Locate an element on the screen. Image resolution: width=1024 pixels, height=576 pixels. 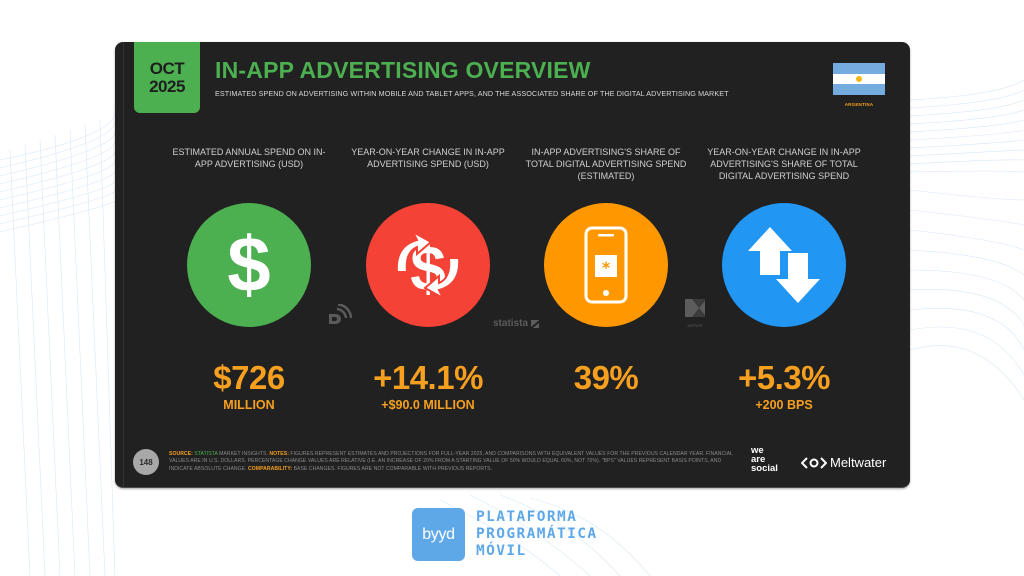
metric-sub: +200 BPS is located at coordinates (784, 405).